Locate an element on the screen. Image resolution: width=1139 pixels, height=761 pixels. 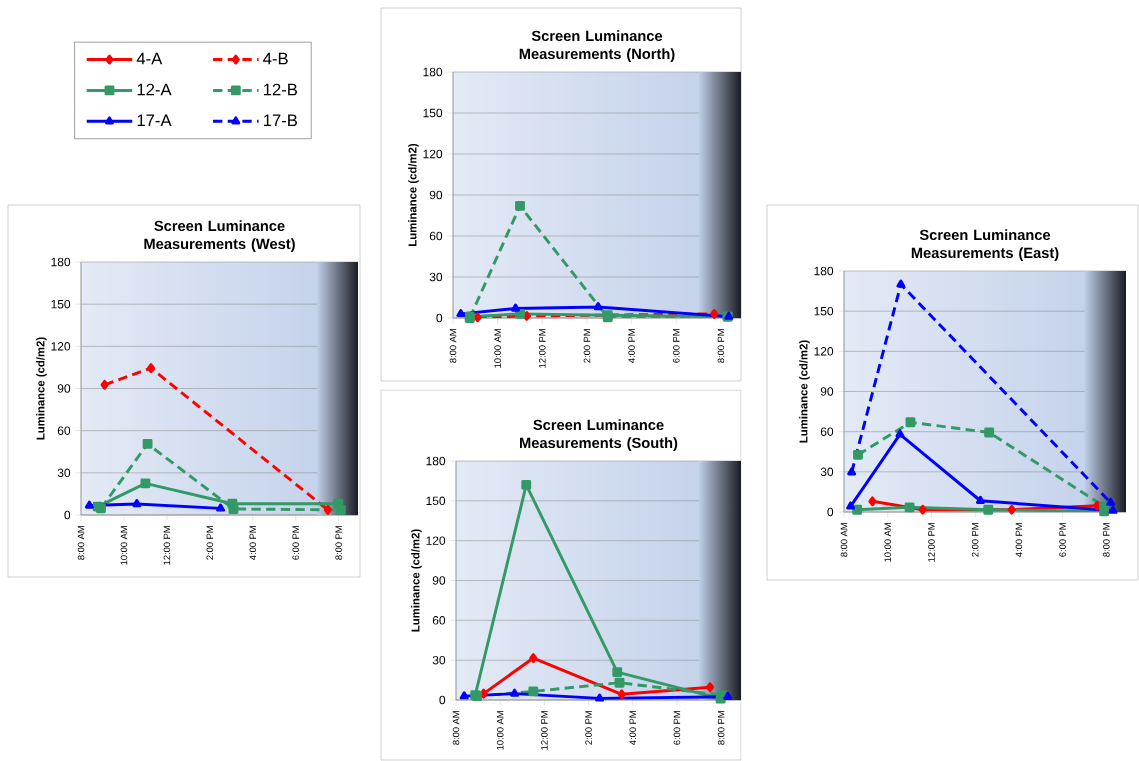
chart-title: Screen Luminance Measurements (East) is located at coordinates (985, 245).